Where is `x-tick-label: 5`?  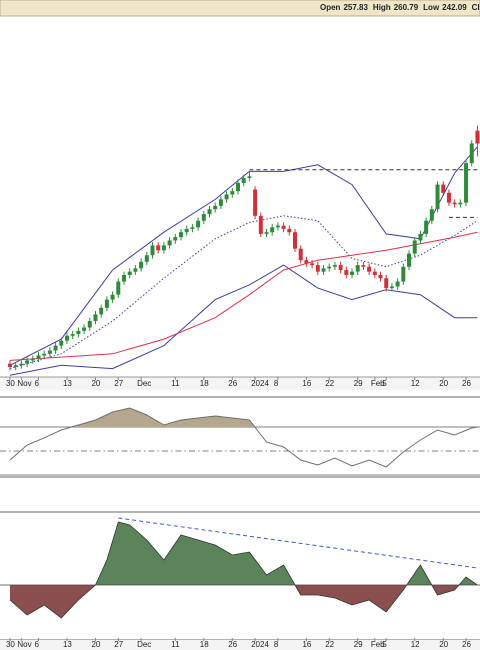
x-tick-label: 5 is located at coordinates (384, 383).